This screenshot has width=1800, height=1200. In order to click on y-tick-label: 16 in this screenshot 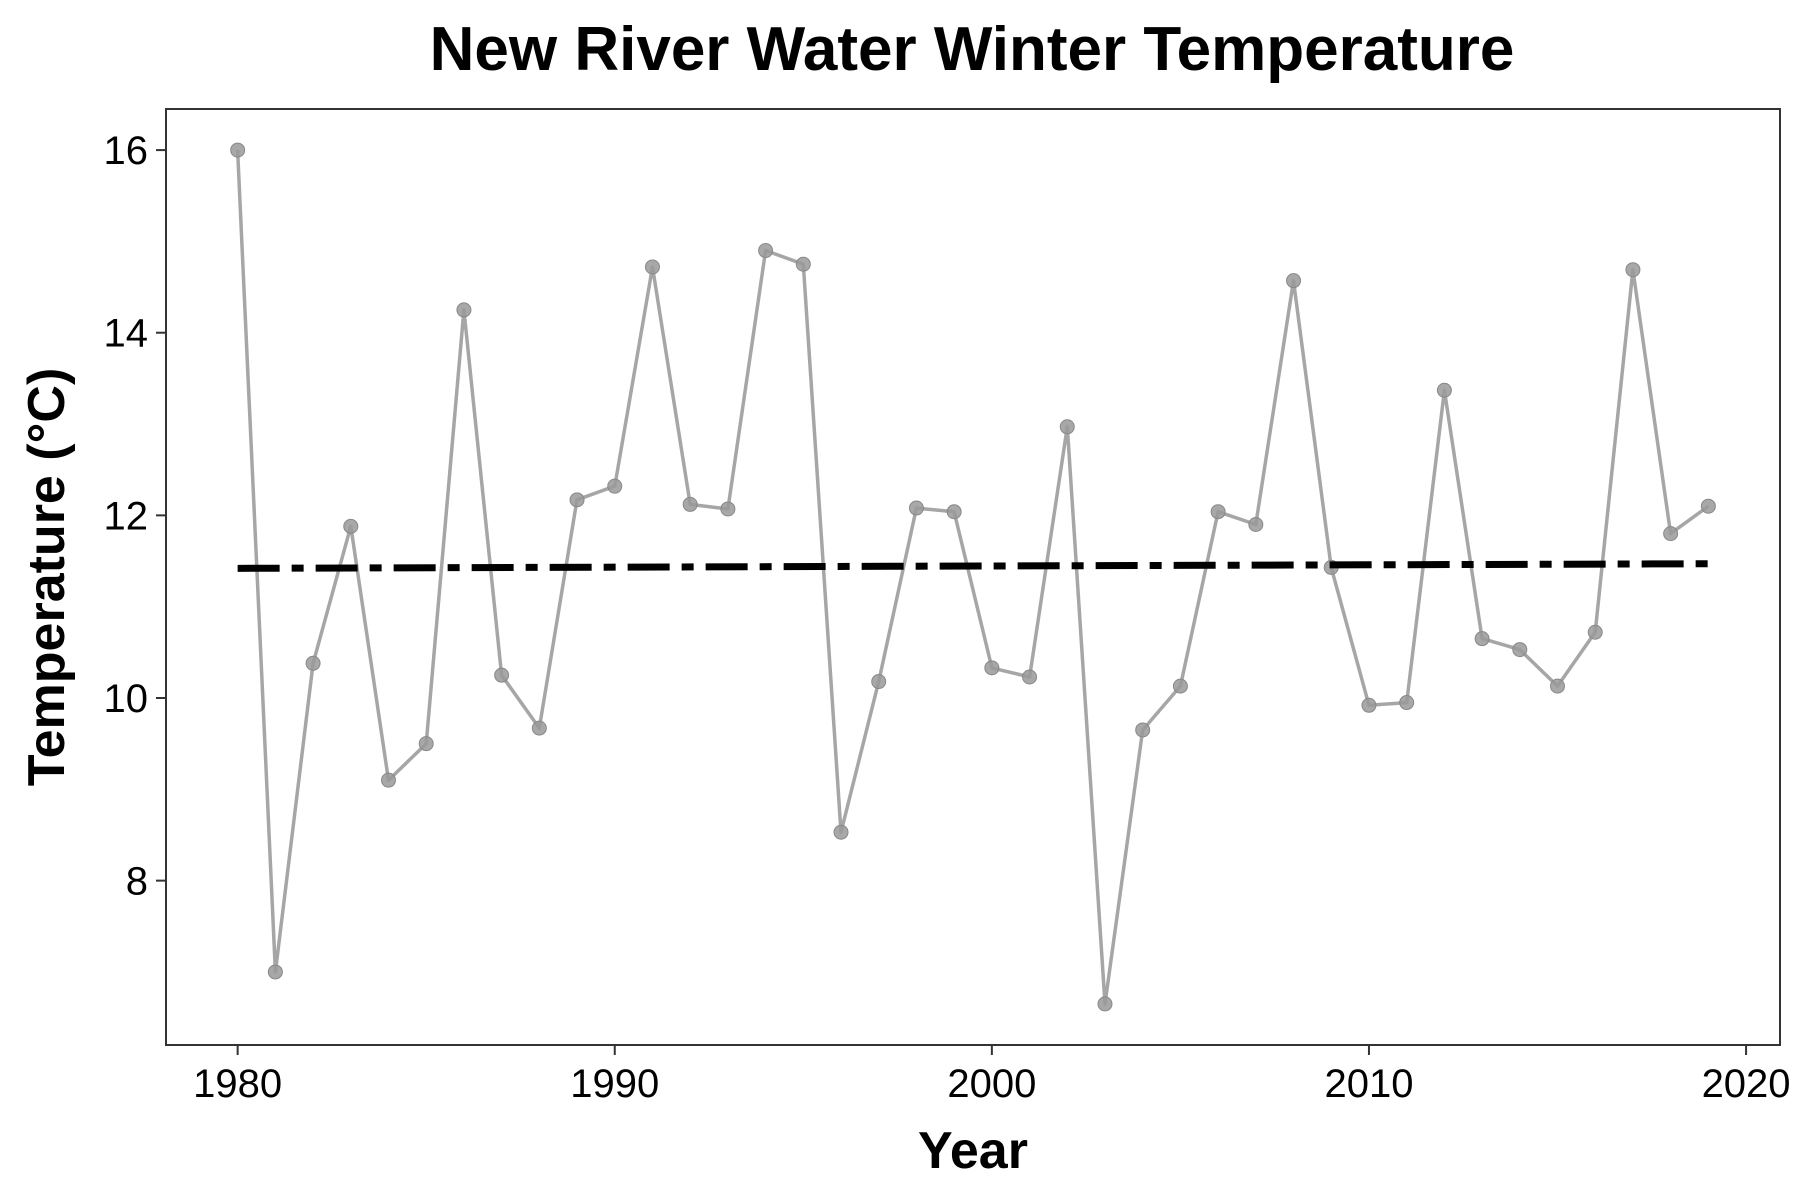, I will do `click(126, 151)`.